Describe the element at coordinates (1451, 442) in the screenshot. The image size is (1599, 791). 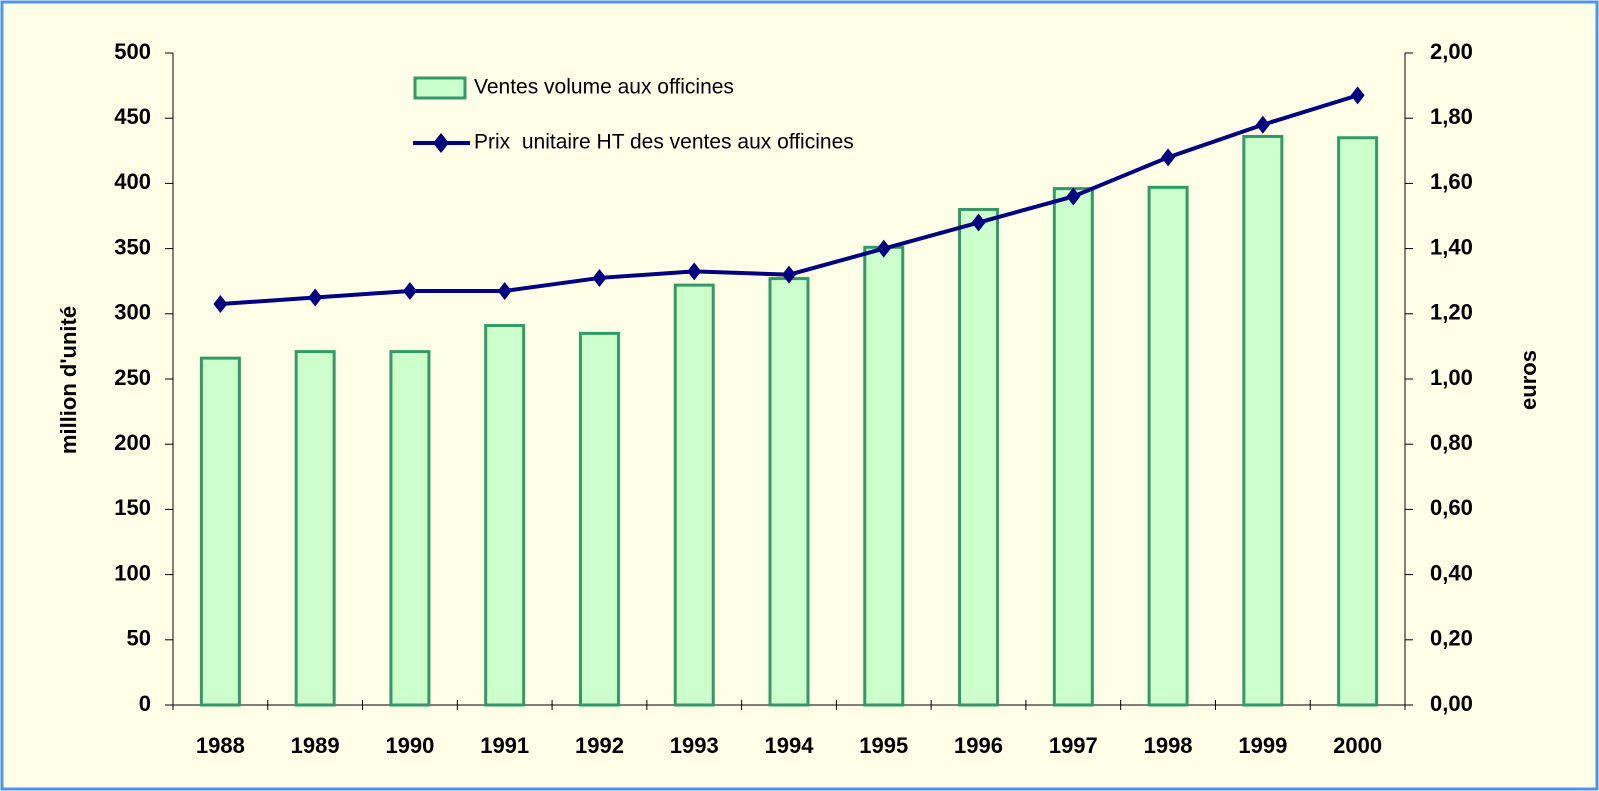
I see `y2-tick-label: 0,80` at that location.